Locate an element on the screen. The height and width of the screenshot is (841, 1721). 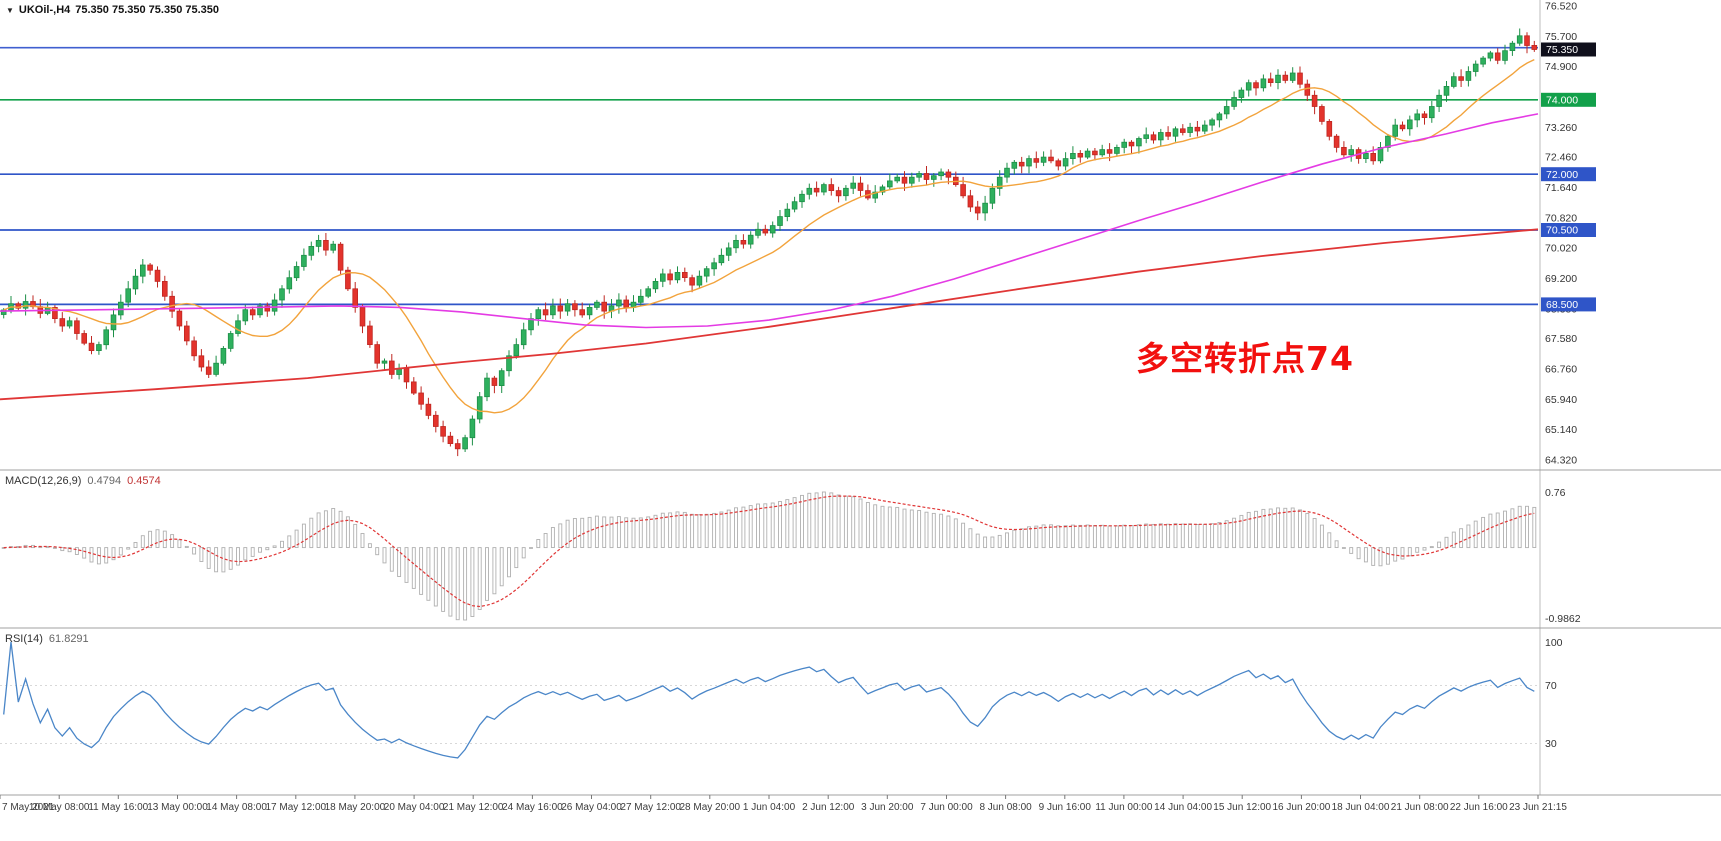
price-tick-label: 64.320 is located at coordinates (1561, 461).